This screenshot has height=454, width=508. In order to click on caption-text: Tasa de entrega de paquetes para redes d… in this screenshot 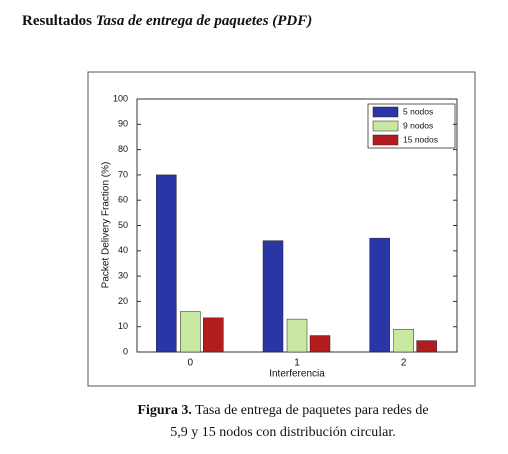, I will do `click(311, 410)`.